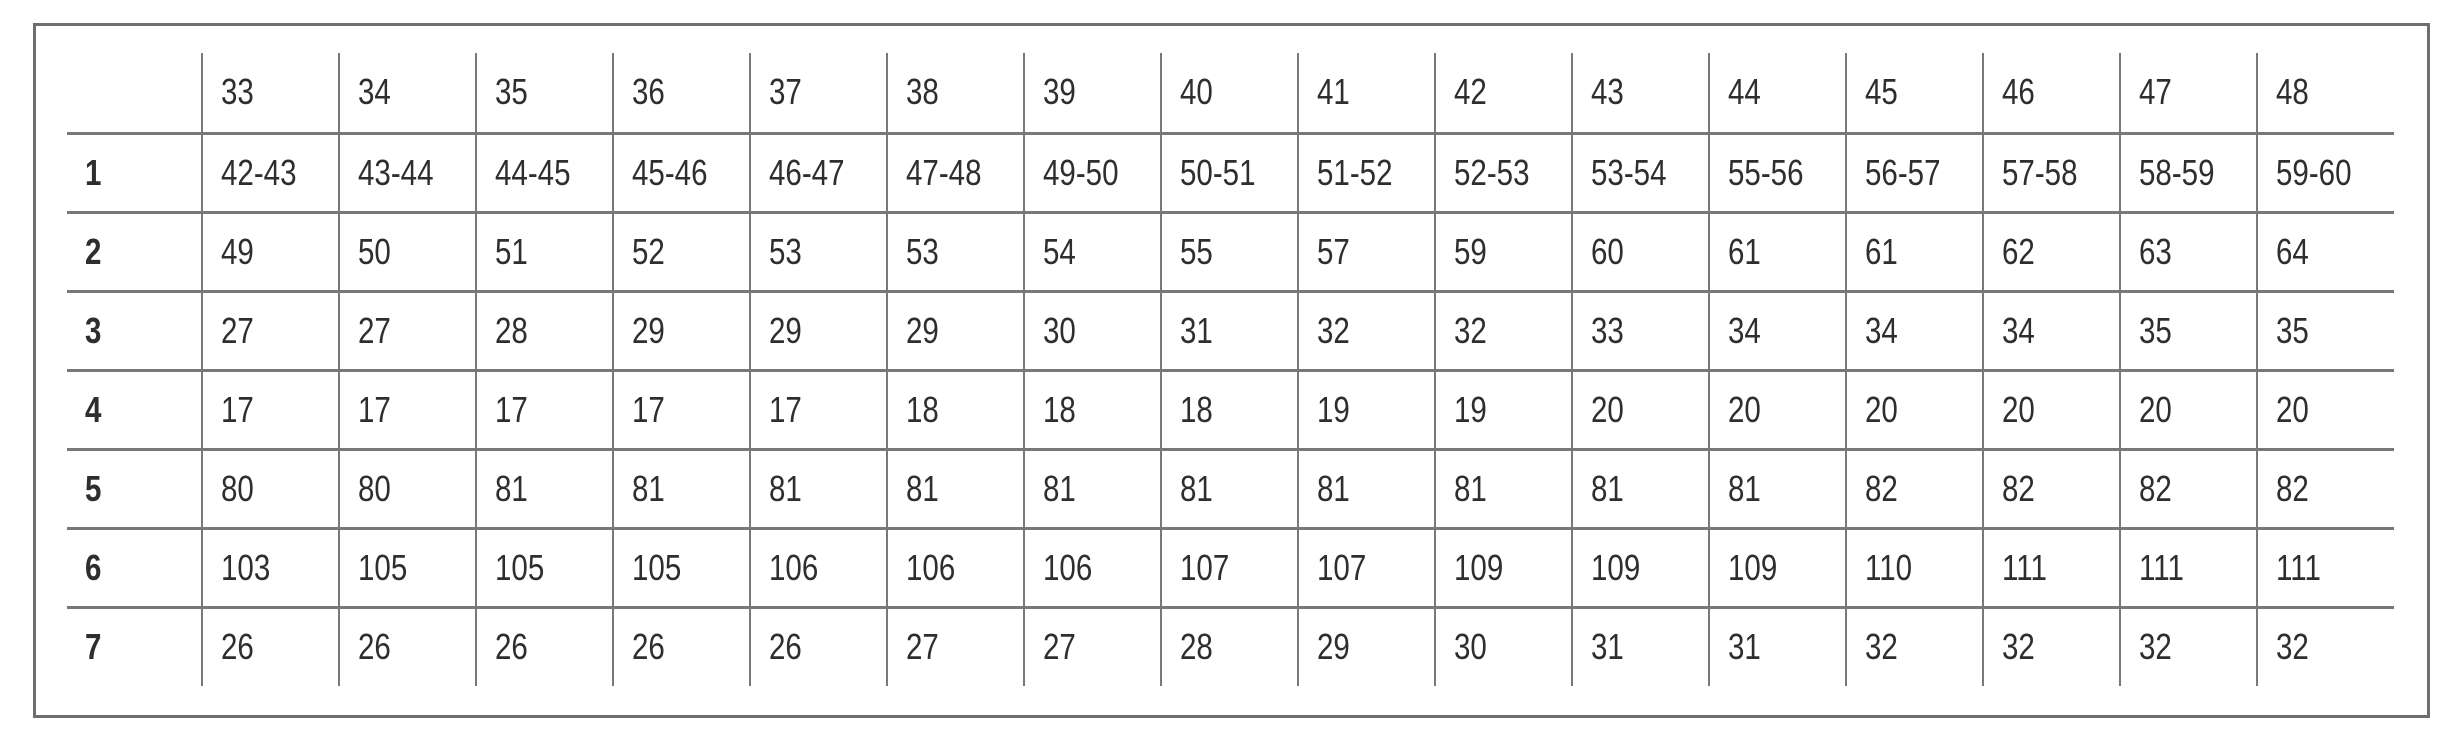 Image resolution: width=2464 pixels, height=742 pixels. I want to click on cell-text: 46, so click(2018, 92).